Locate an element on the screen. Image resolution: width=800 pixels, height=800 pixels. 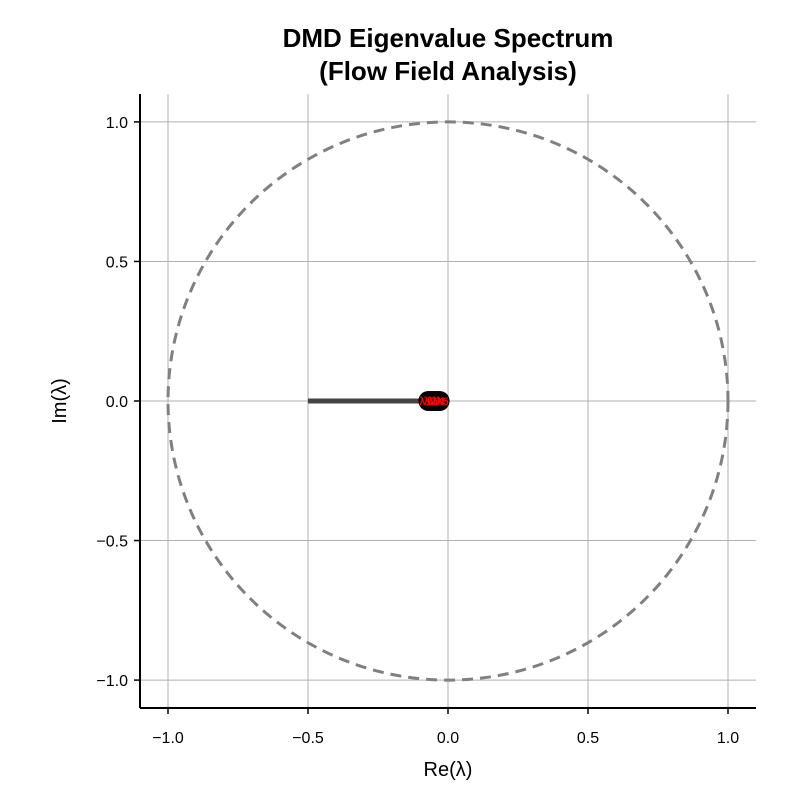
x-tick-label-1: −0.5 is located at coordinates (308, 738).